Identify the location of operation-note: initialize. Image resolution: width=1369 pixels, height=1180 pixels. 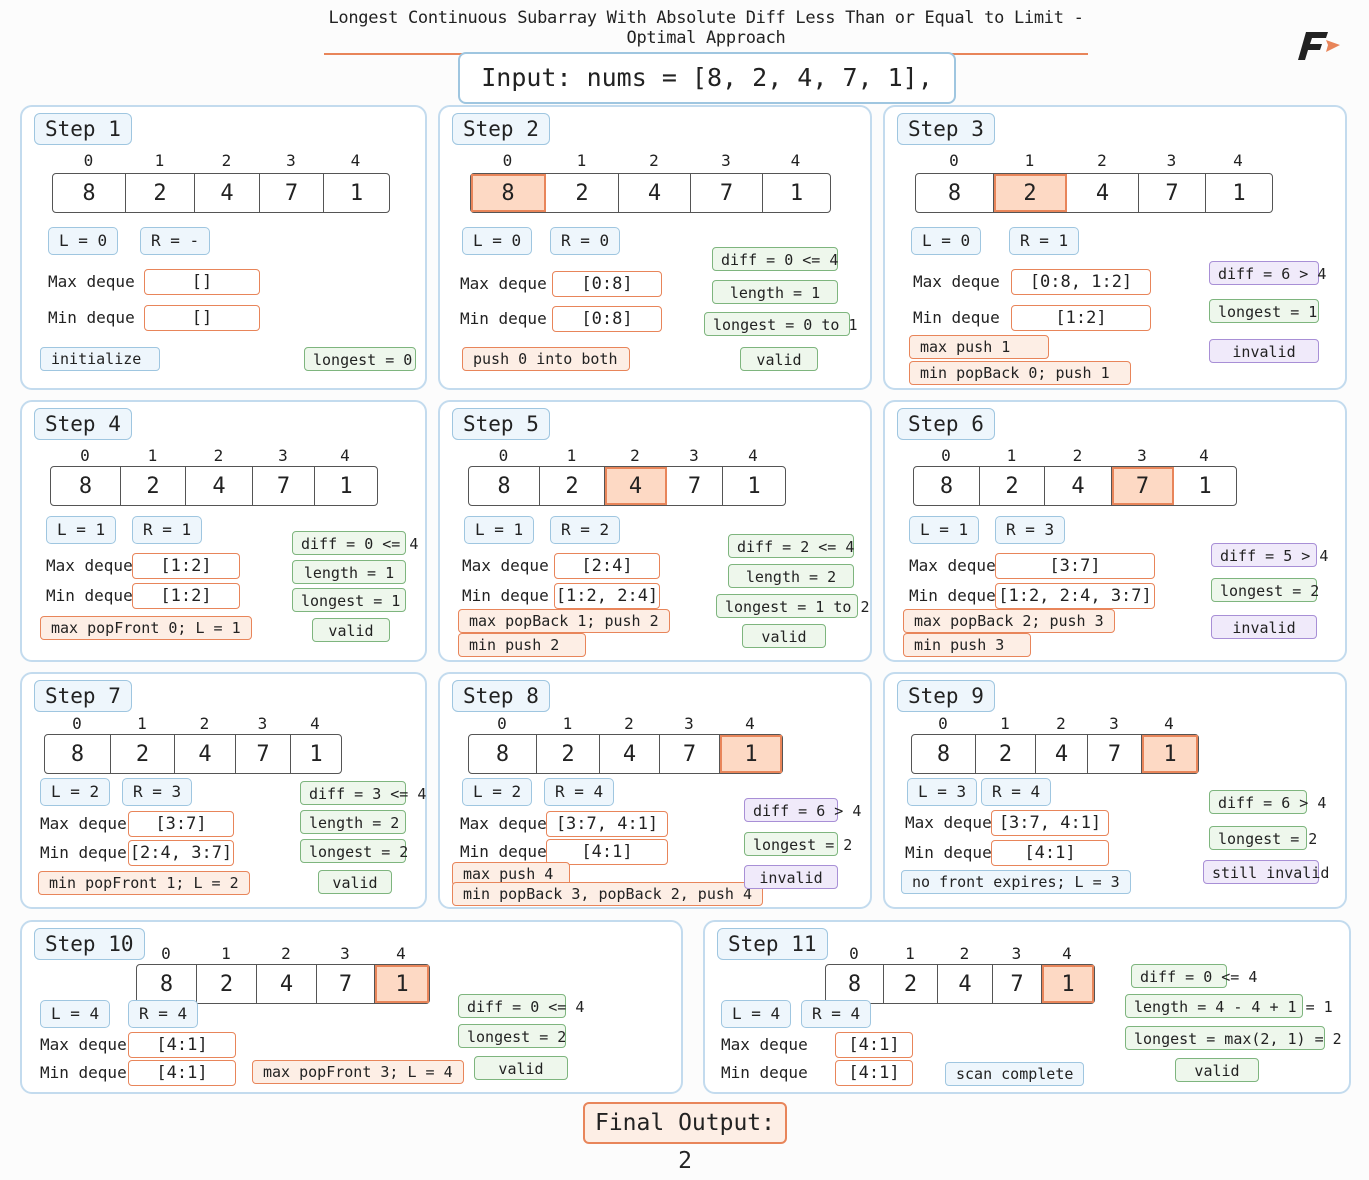
(100, 359).